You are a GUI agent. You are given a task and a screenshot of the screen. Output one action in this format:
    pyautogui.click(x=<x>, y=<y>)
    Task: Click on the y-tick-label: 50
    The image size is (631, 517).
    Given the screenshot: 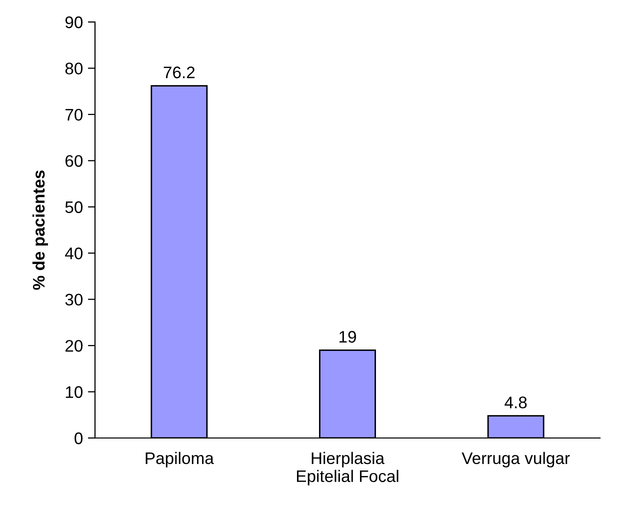 What is the action you would take?
    pyautogui.click(x=74, y=207)
    